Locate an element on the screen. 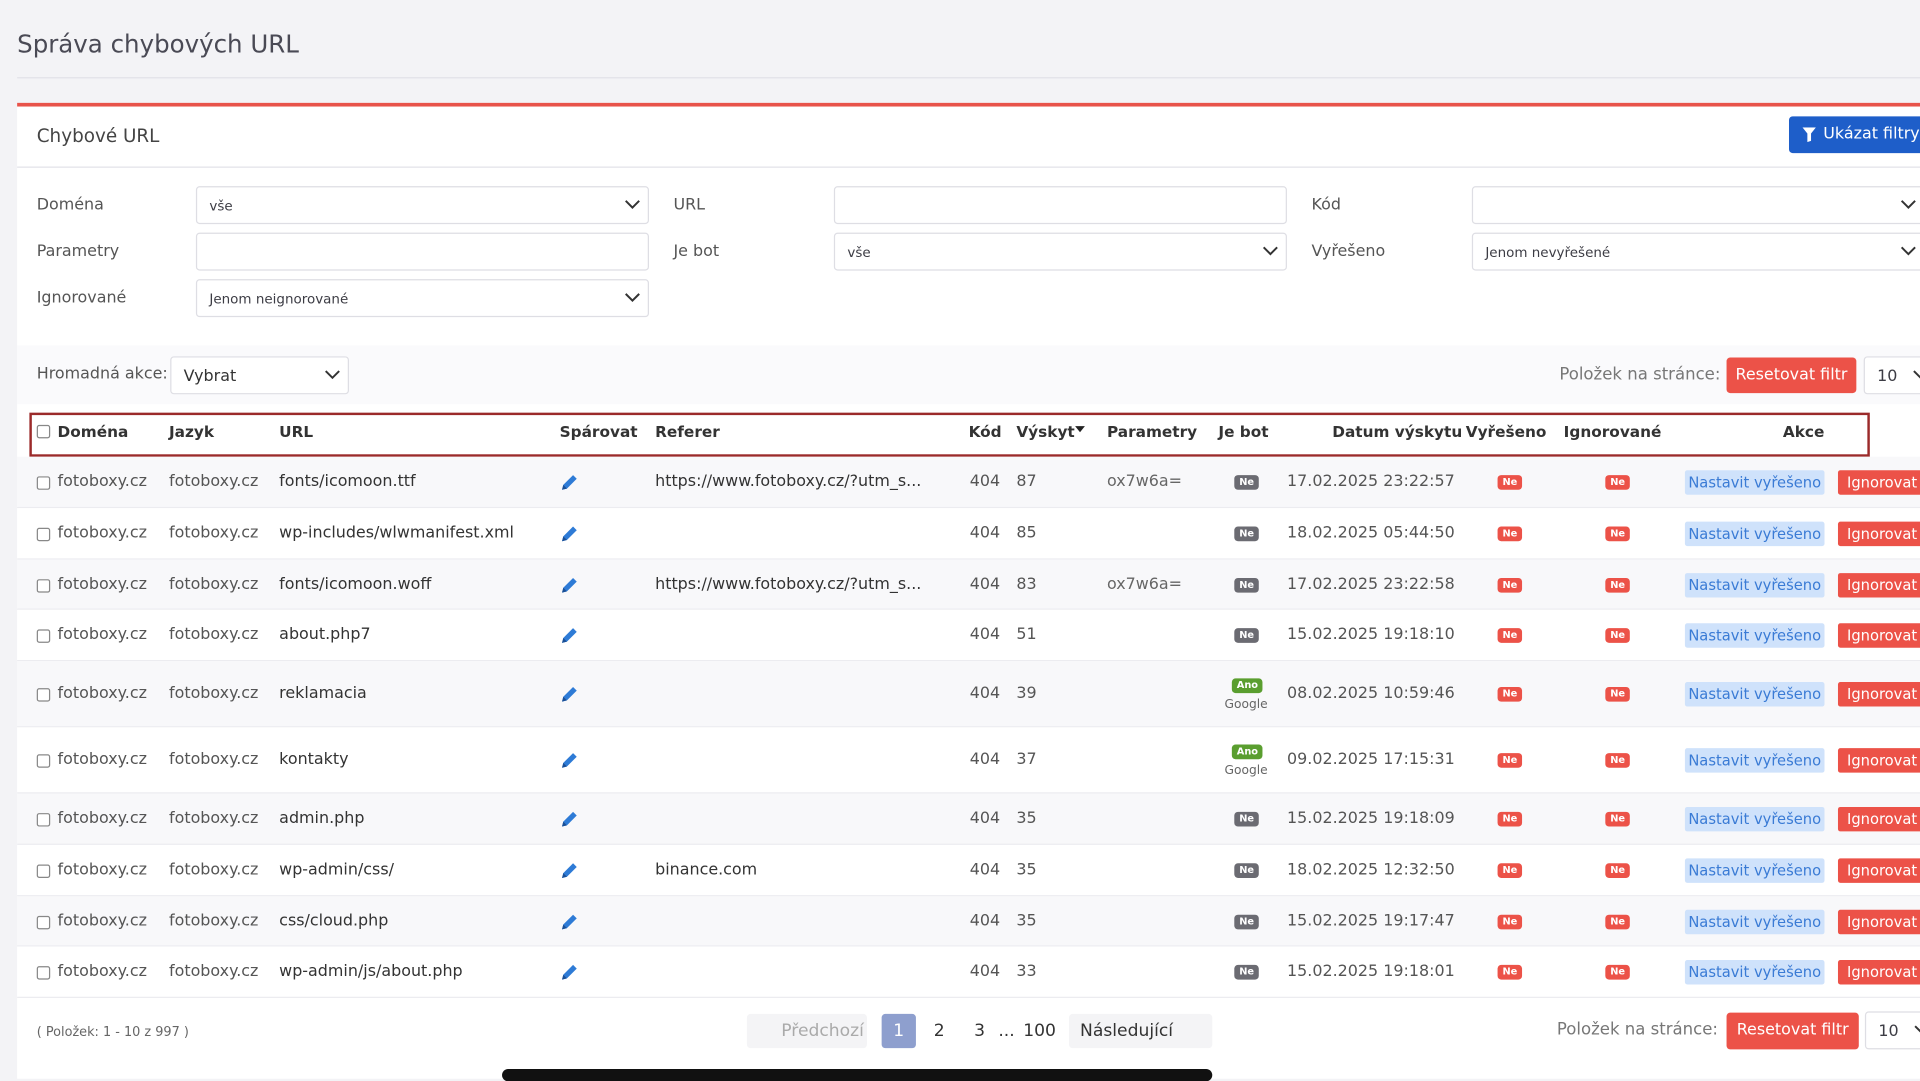  show-filters-button: Ukázat filtry is located at coordinates (1854, 135).